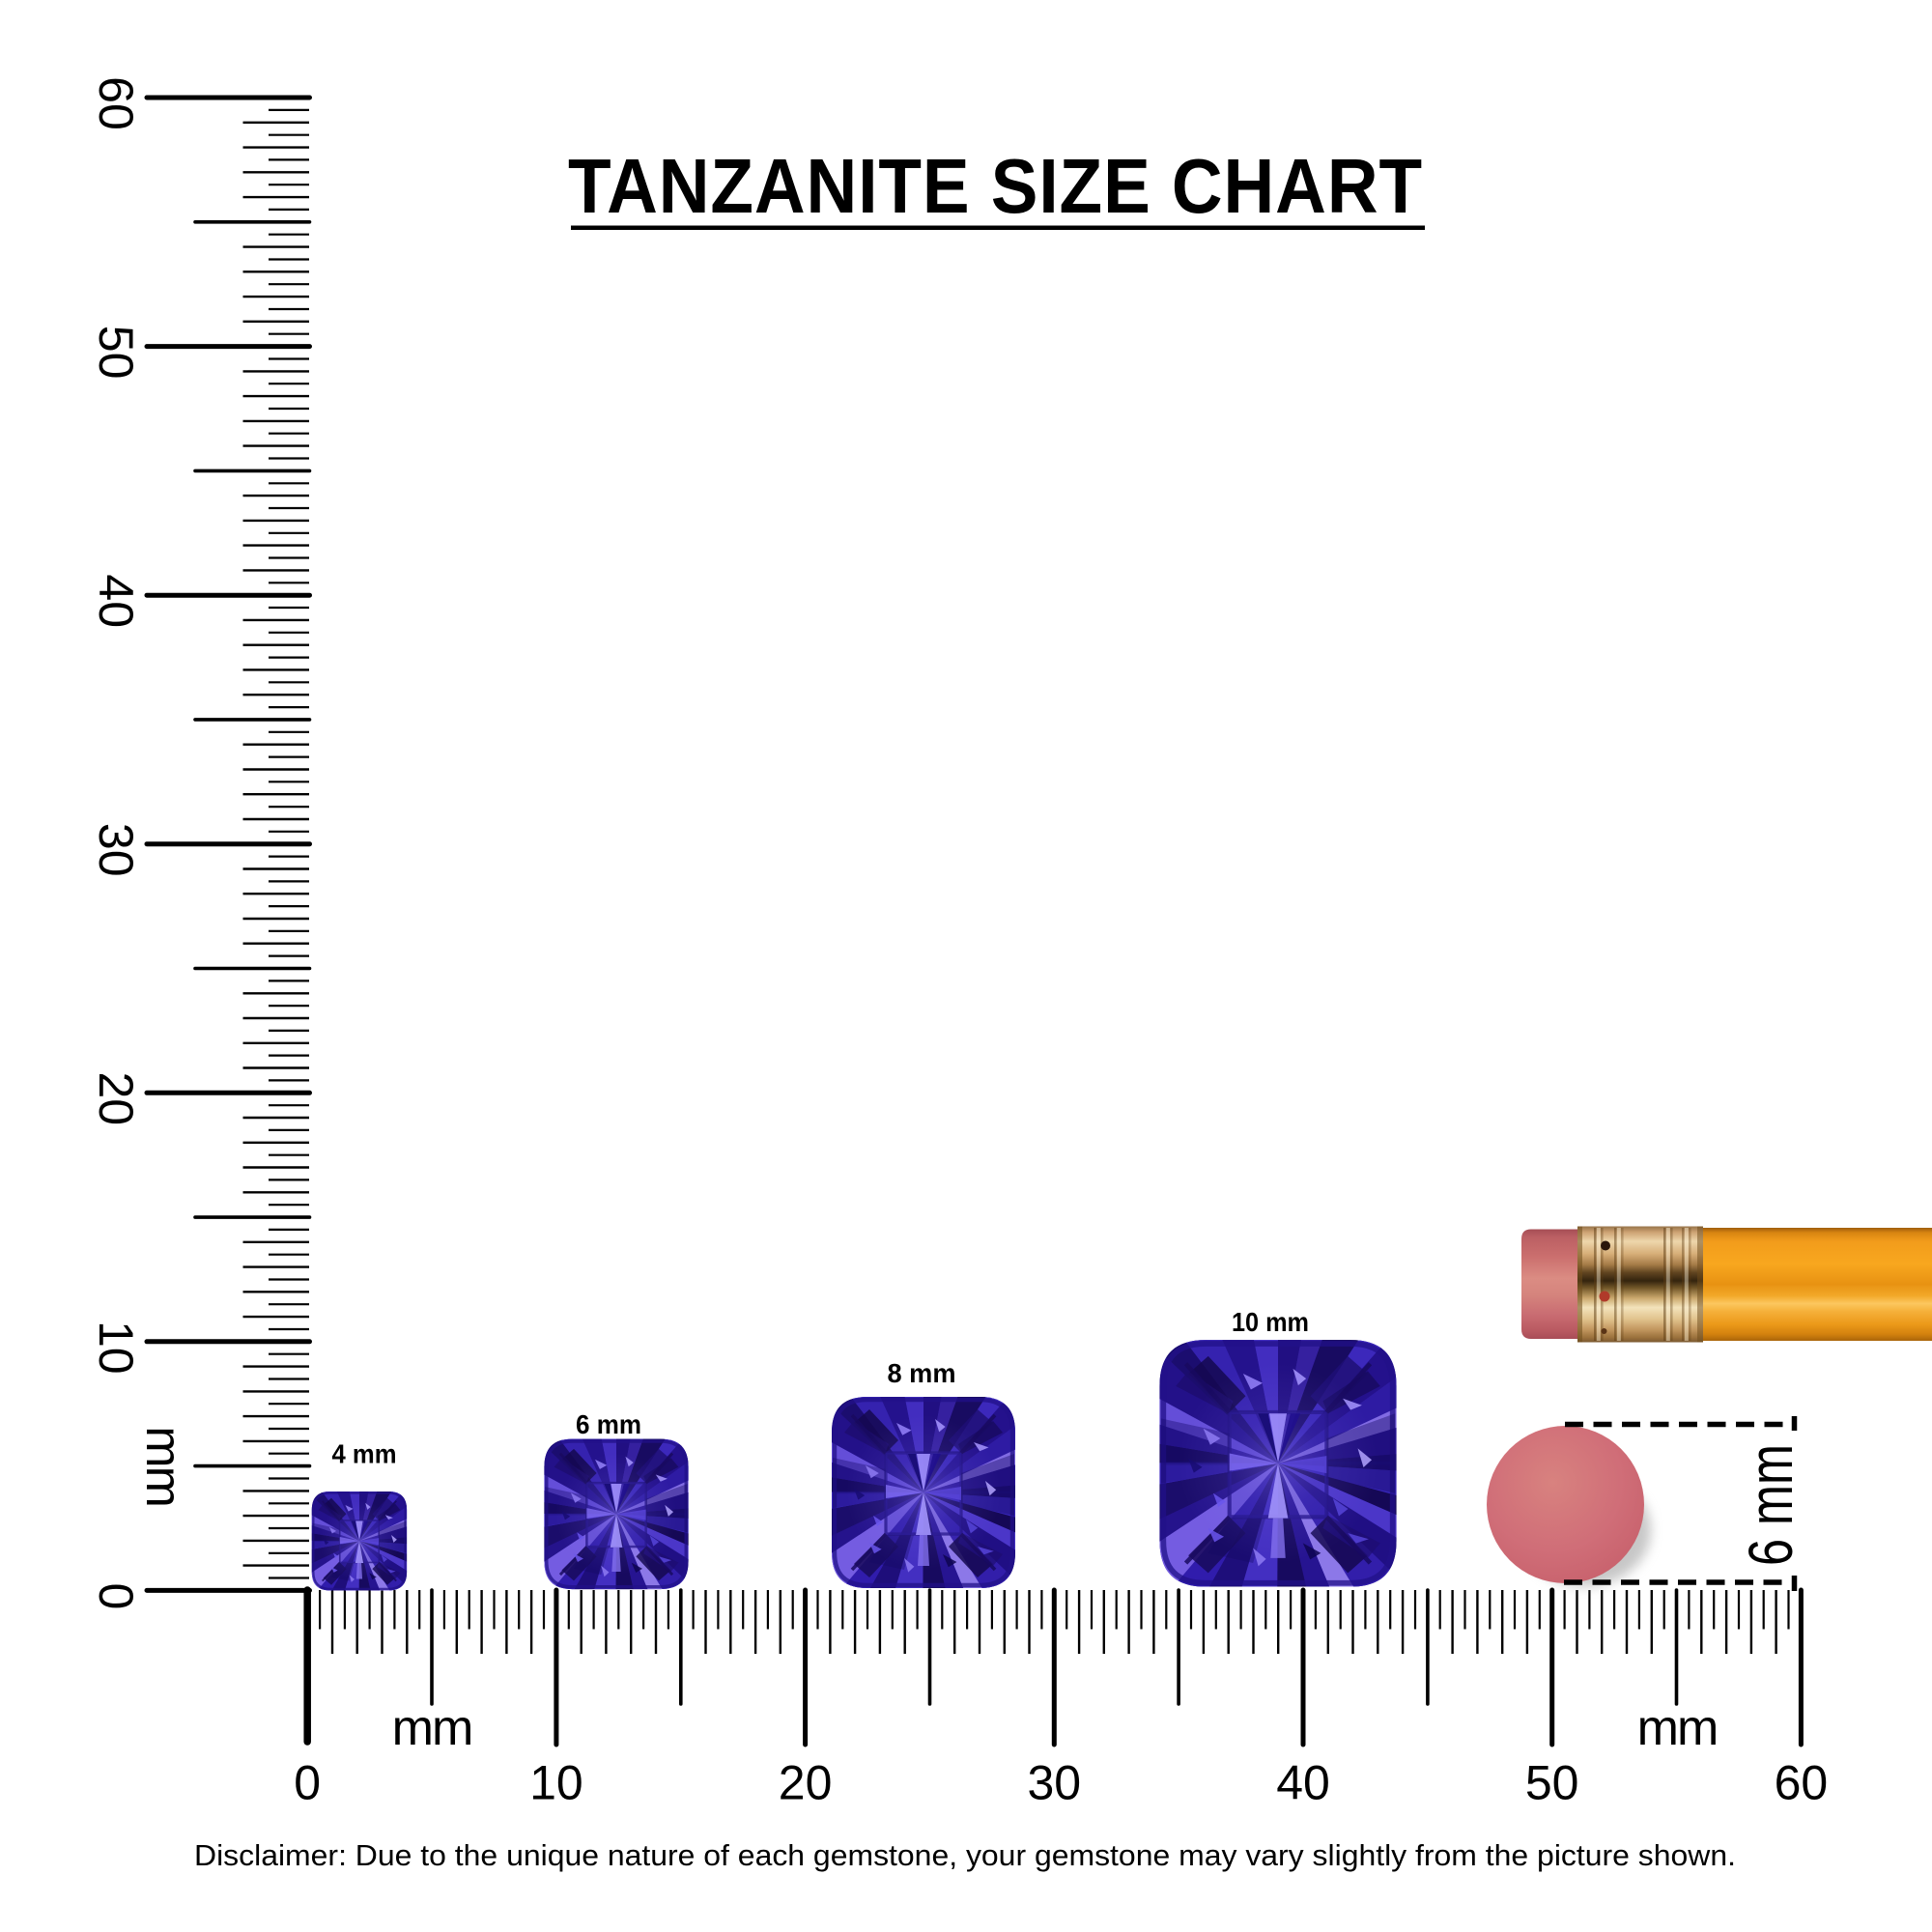  What do you see at coordinates (995, 186) in the screenshot?
I see `svg-text: TANZANITE SIZE CHART` at bounding box center [995, 186].